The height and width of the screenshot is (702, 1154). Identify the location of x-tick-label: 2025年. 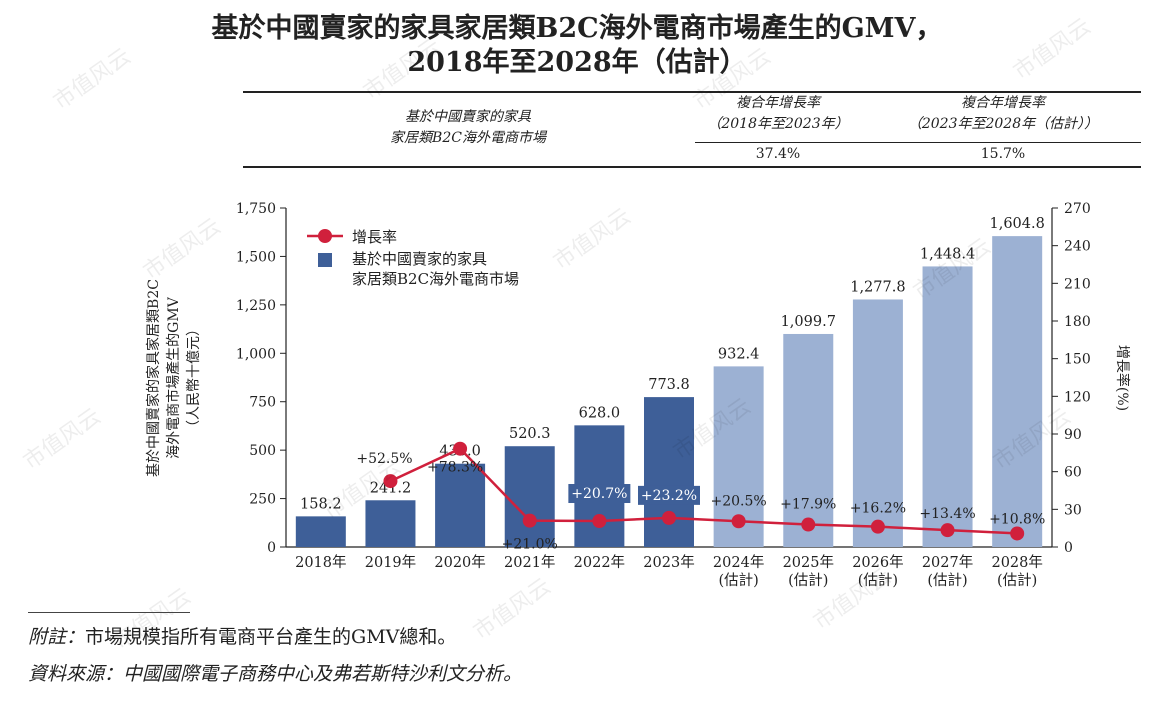
(808, 562).